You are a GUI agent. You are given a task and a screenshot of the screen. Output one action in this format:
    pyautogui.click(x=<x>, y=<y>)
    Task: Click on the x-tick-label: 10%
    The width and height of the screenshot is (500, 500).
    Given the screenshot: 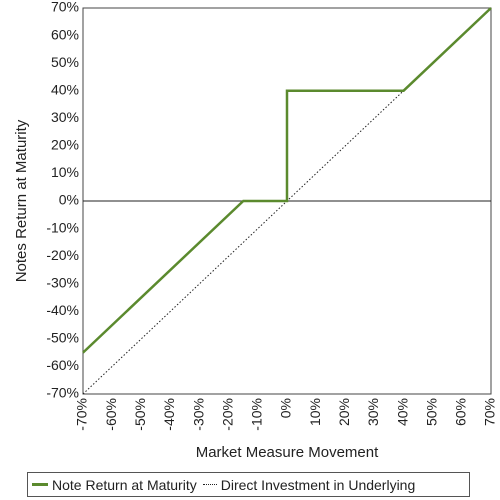 What is the action you would take?
    pyautogui.click(x=315, y=412)
    